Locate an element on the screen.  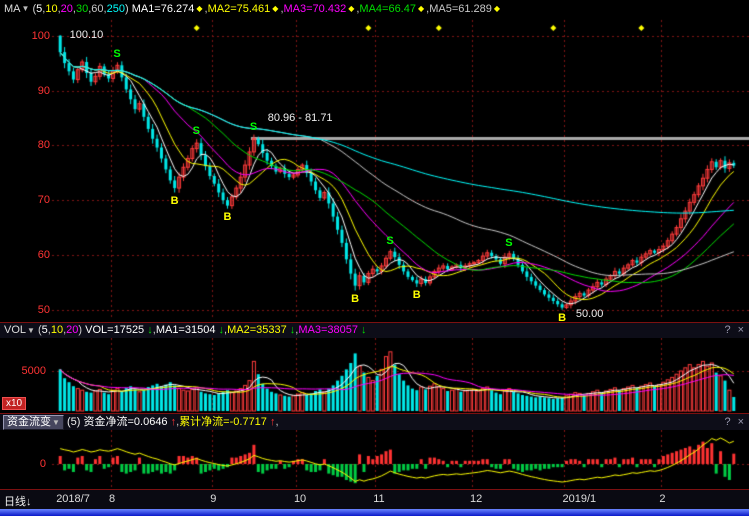
price-axis-label: 100 is located at coordinates (40, 35).